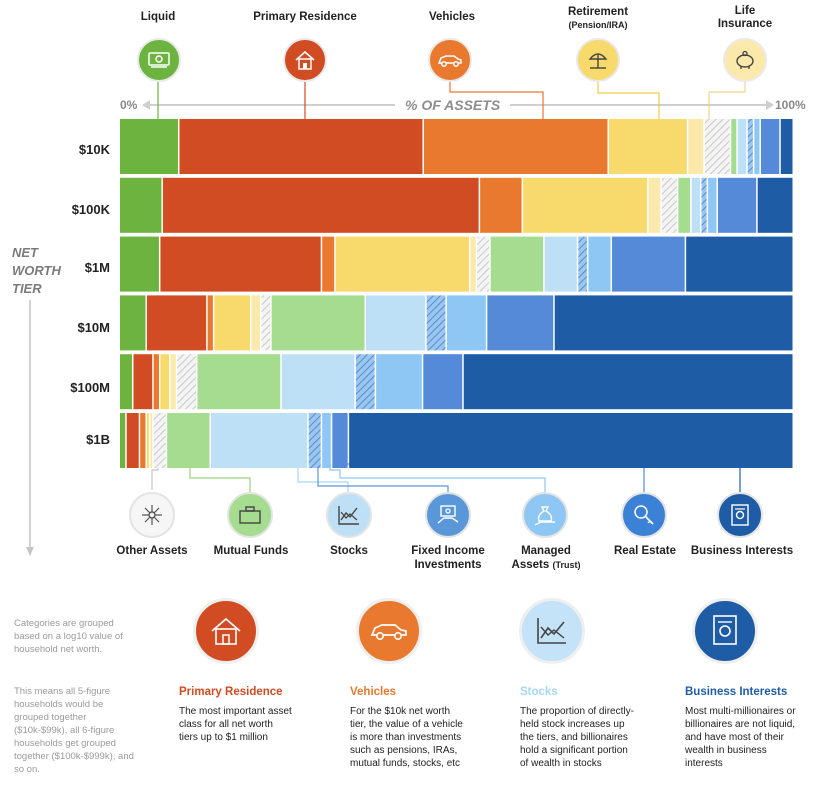 This screenshot has width=823, height=793. I want to click on bar-segment-1b-vehicles, so click(143, 440).